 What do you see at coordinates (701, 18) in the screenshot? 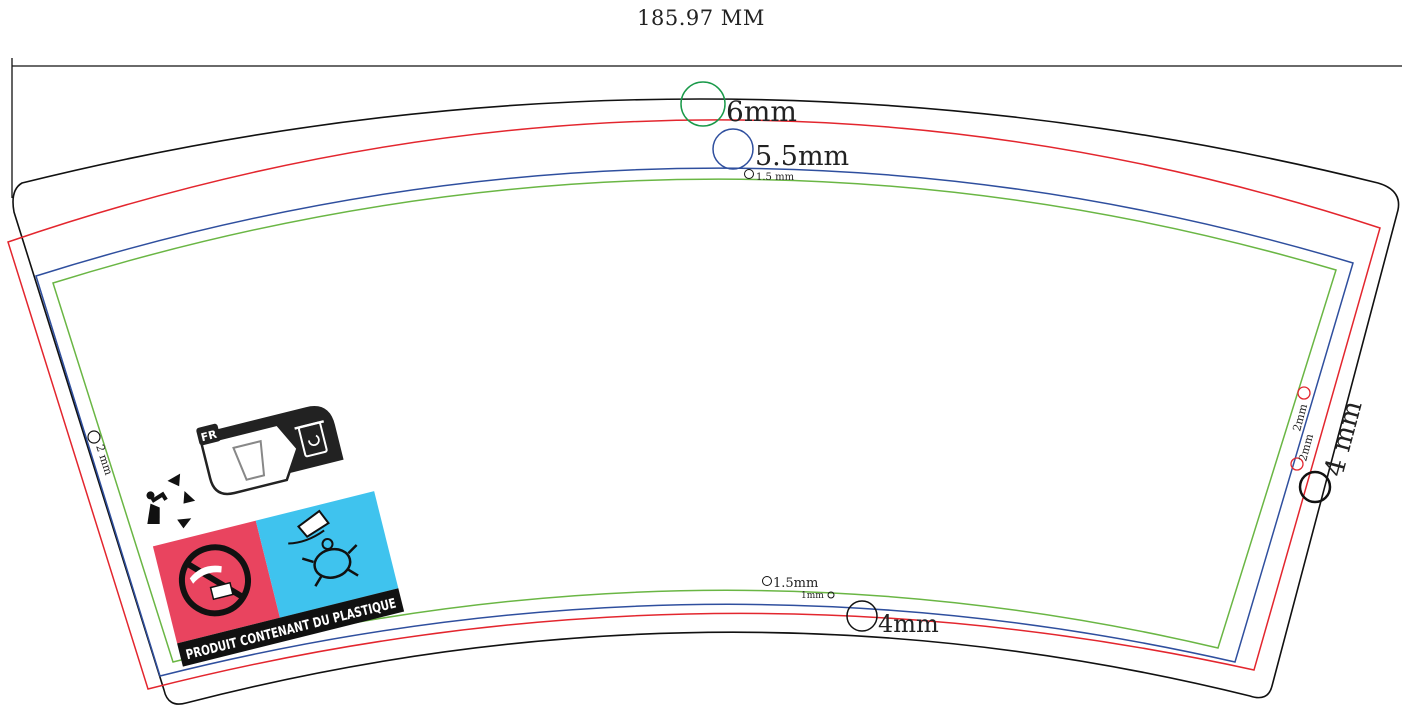
I see `dimension-title: 185.97 MM` at bounding box center [701, 18].